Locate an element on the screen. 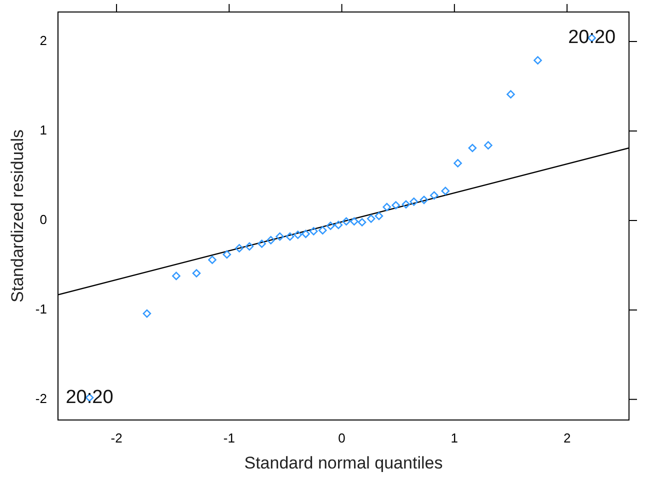 The image size is (653, 484). y-tick-label: -1 is located at coordinates (41, 309).